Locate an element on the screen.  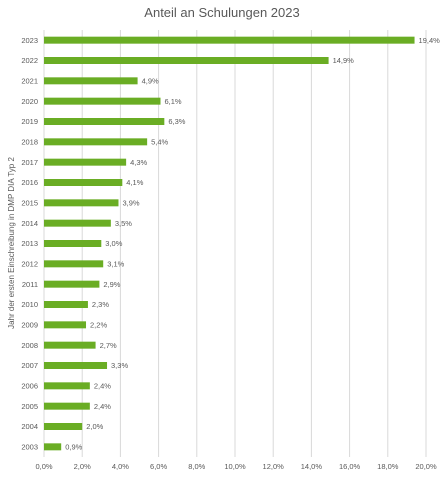
y-tick-label: 2016 is located at coordinates (29, 182).